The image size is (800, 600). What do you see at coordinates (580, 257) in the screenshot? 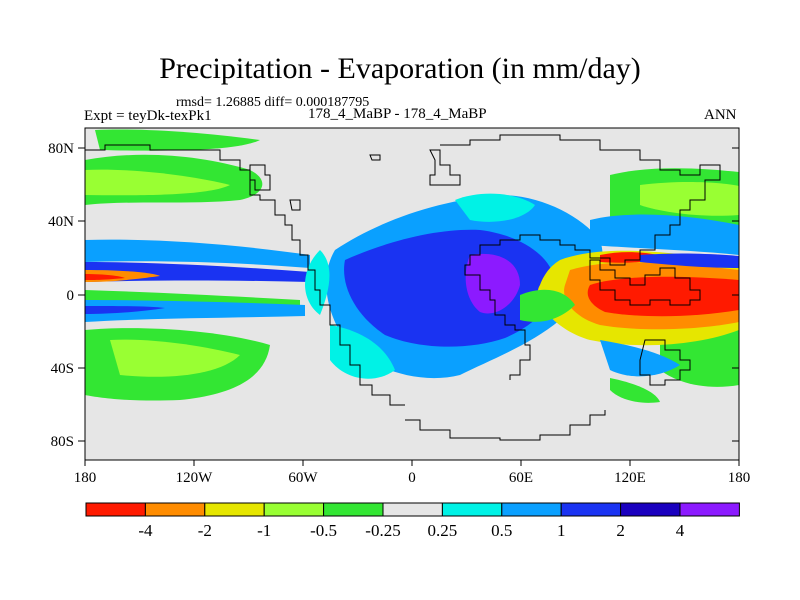
I see `coastline-eastern-continent` at bounding box center [580, 257].